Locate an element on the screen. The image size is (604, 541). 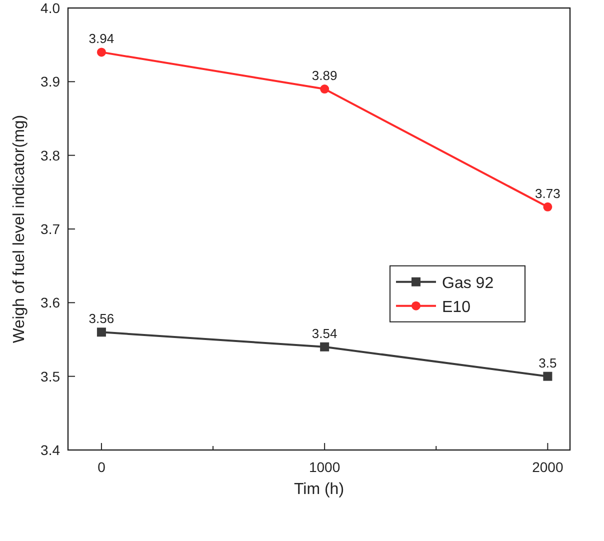
x-axis-title: Tim (h) is located at coordinates (319, 489).